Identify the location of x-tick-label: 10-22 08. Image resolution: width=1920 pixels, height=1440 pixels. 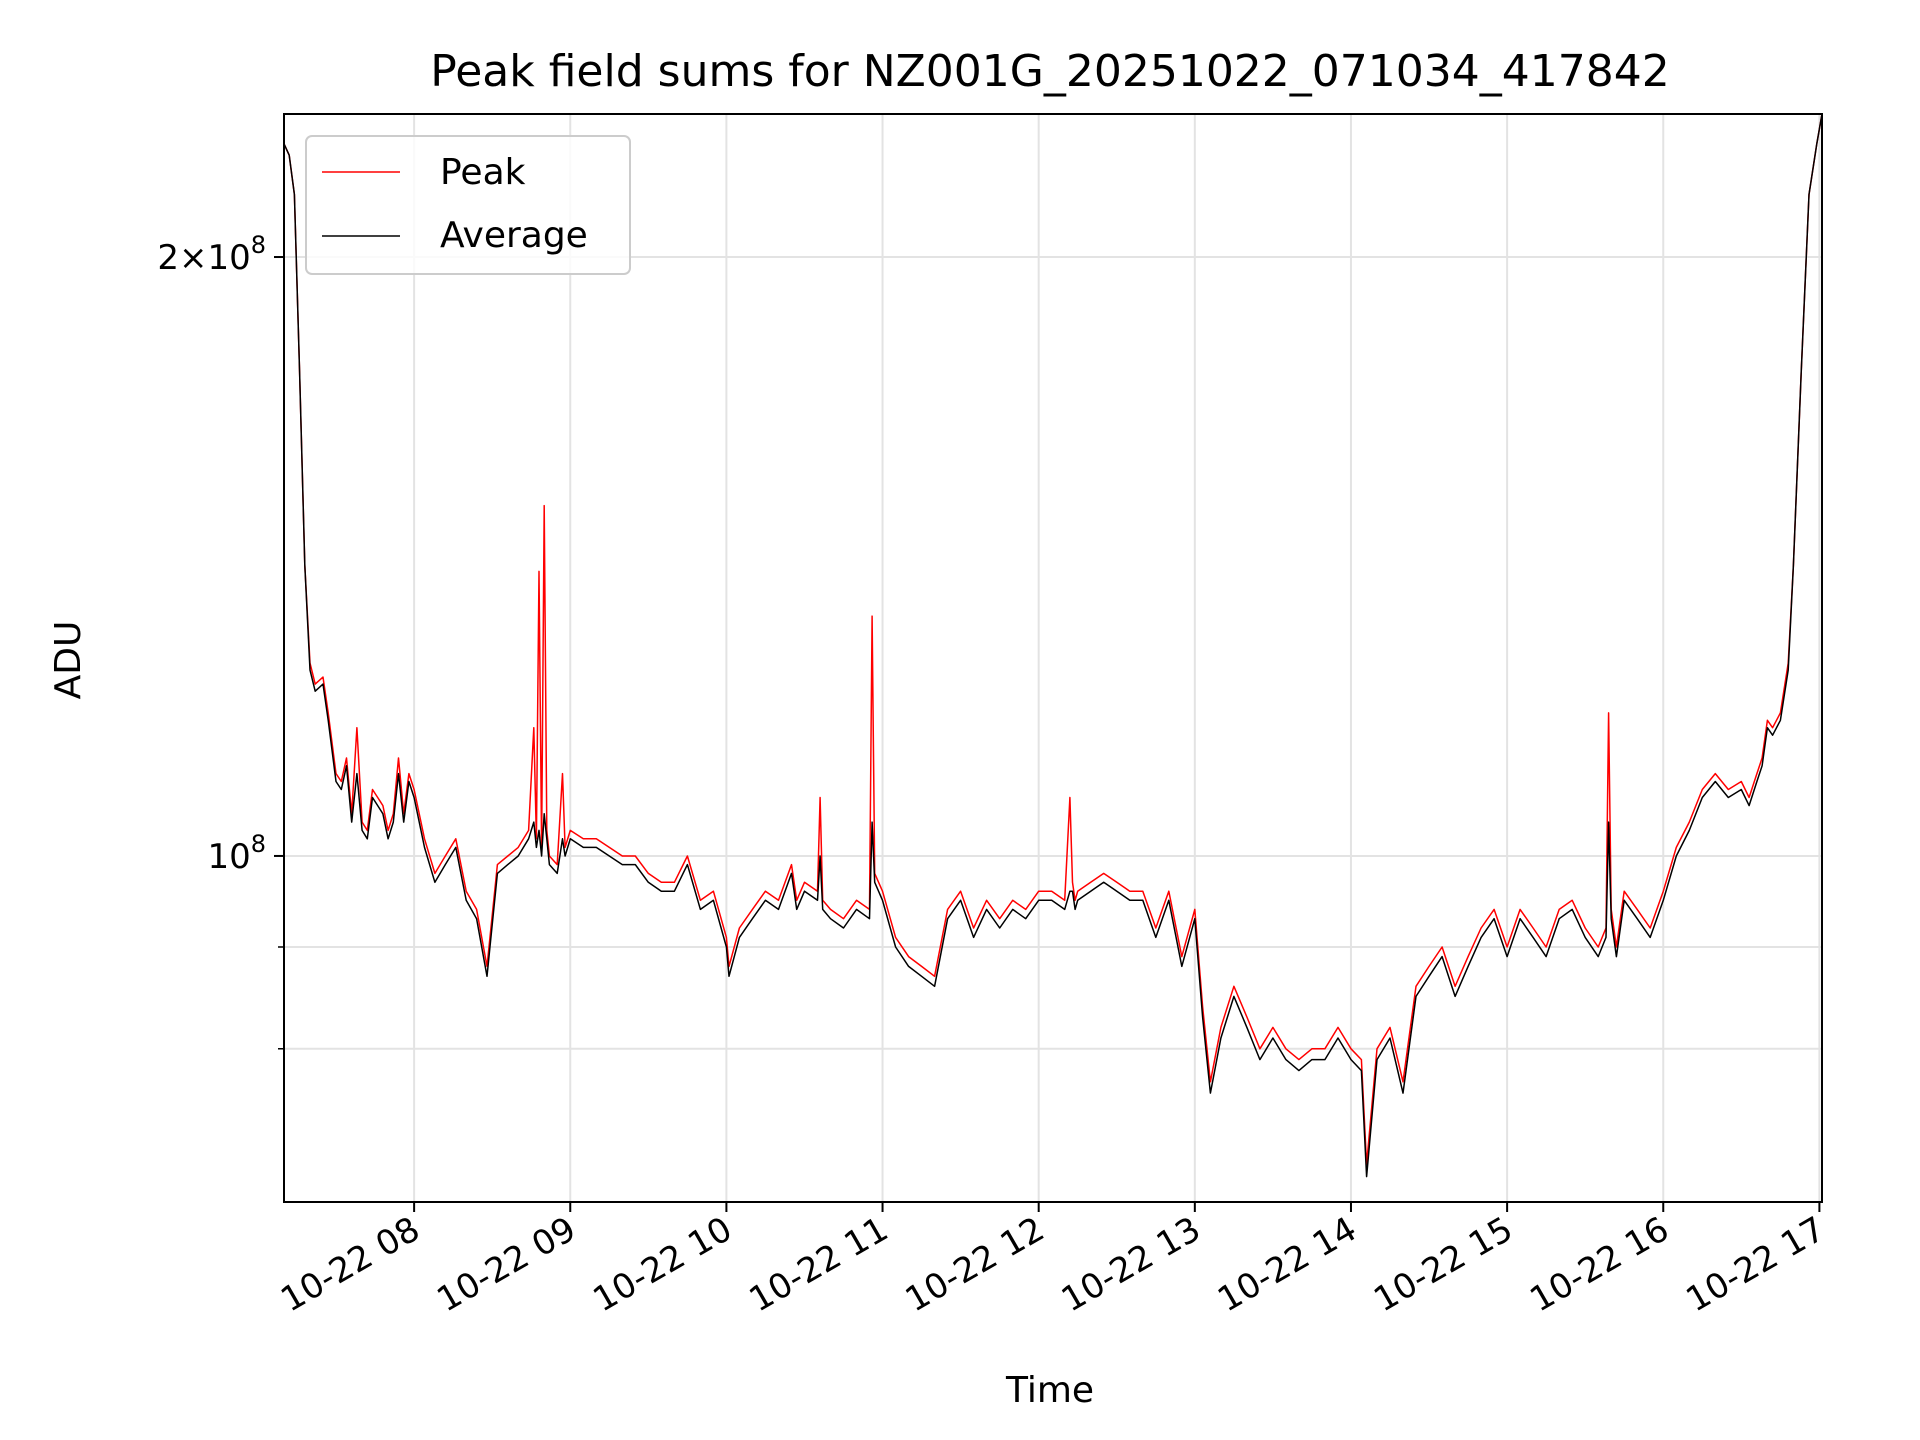
(350, 1264).